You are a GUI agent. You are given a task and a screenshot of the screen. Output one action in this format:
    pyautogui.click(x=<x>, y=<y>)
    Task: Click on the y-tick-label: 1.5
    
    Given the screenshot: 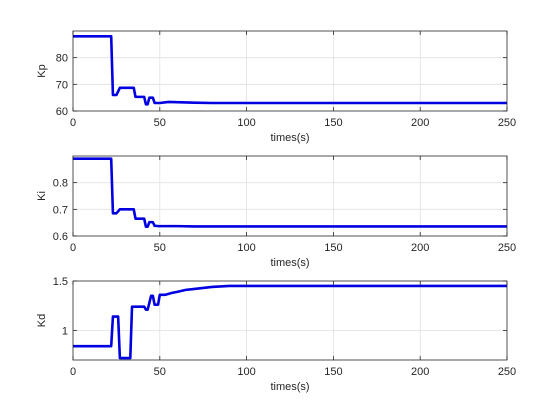 What is the action you would take?
    pyautogui.click(x=60, y=282)
    